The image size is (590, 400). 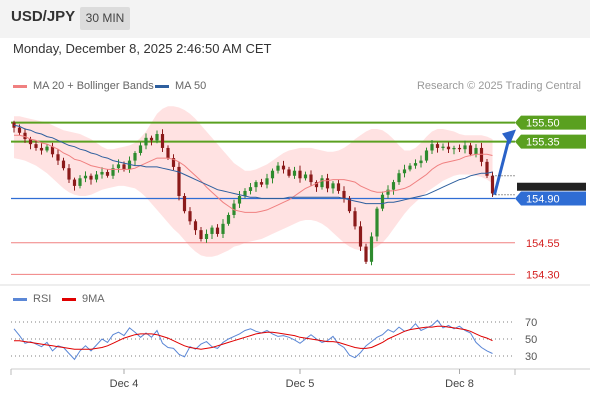 What do you see at coordinates (93, 86) in the screenshot?
I see `legend-ma20-label: MA 20 + Bollinger Bands` at bounding box center [93, 86].